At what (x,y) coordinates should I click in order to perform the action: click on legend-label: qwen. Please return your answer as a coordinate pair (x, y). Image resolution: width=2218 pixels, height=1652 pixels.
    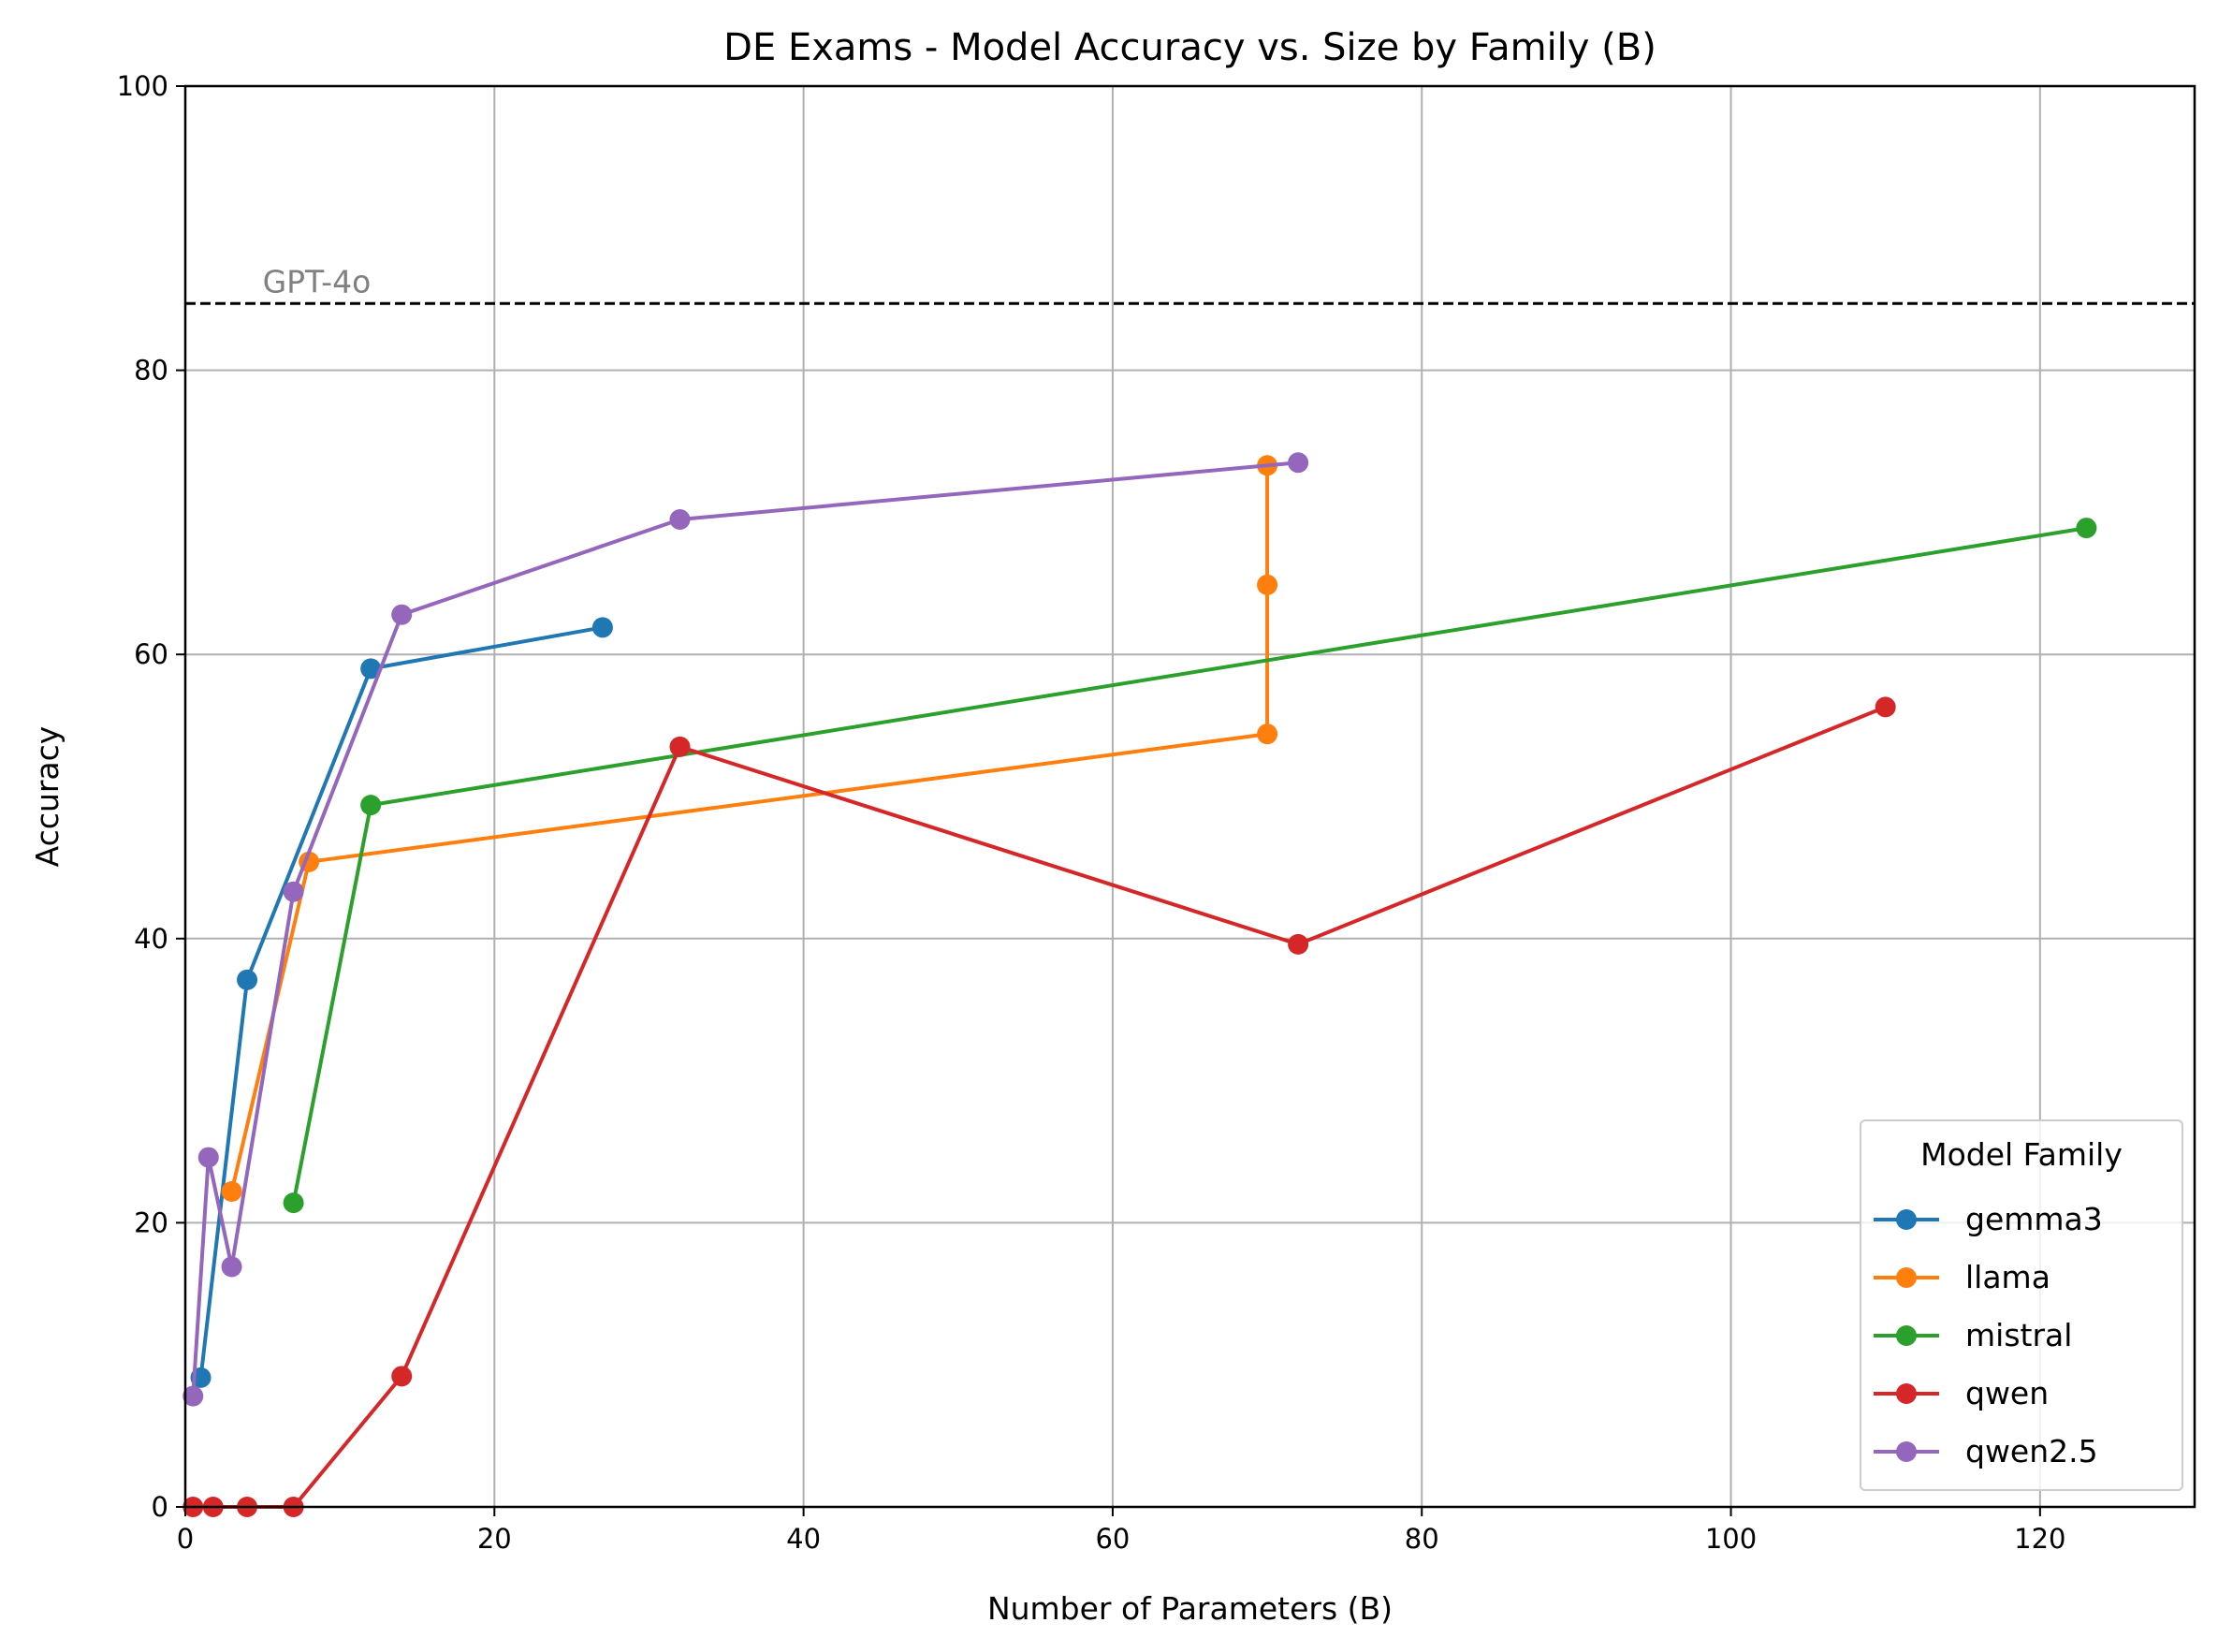
    Looking at the image, I should click on (2007, 1393).